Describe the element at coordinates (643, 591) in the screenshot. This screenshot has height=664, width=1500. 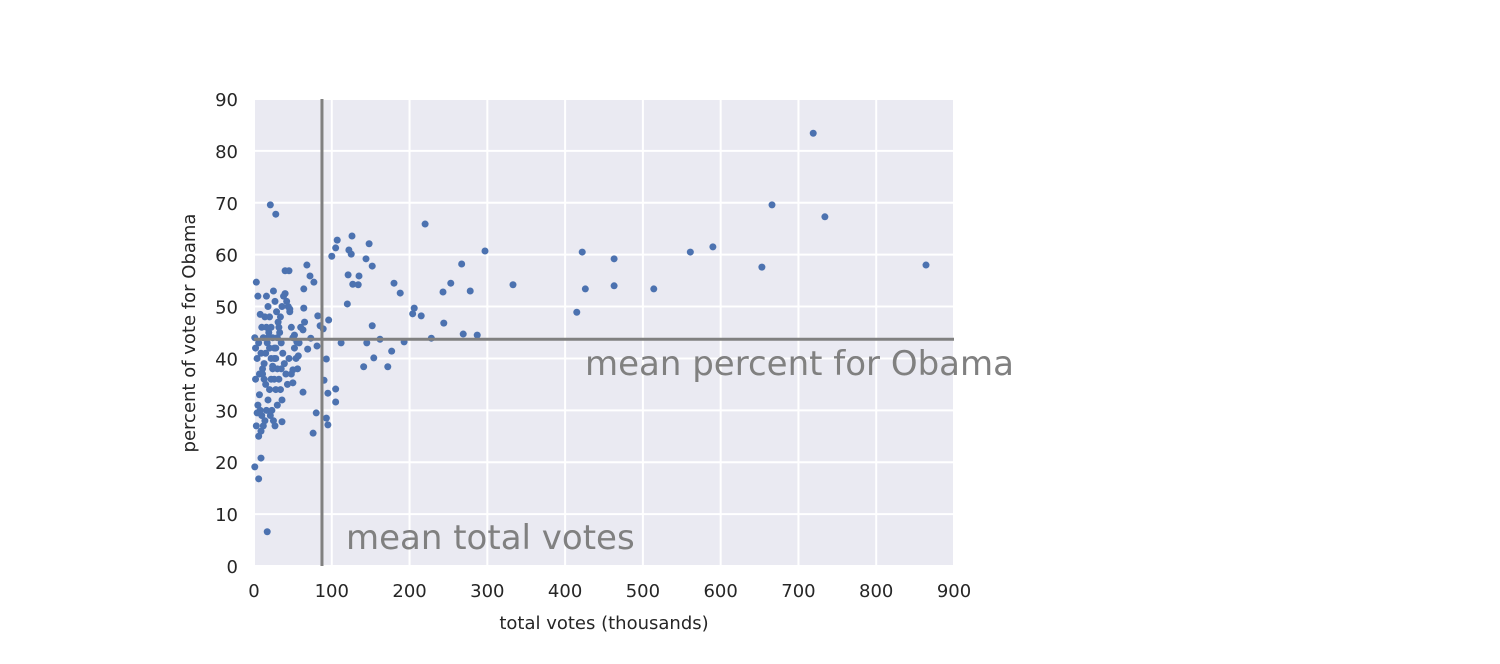
I see `x-tick-label: 500` at that location.